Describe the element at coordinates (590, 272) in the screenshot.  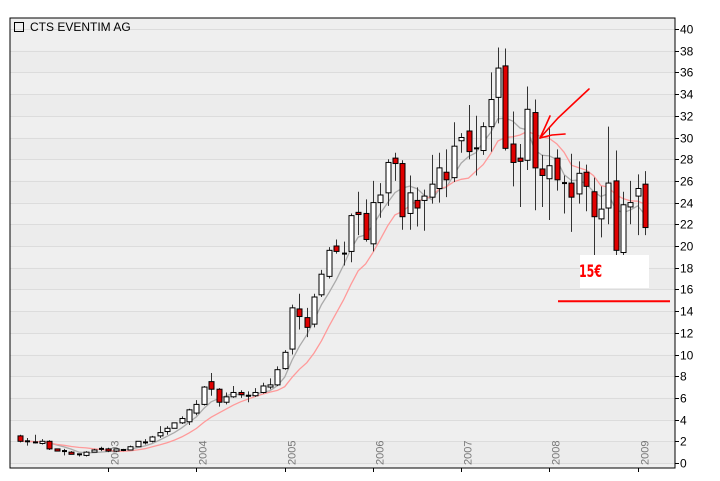
I see `annotation-label: 15€` at that location.